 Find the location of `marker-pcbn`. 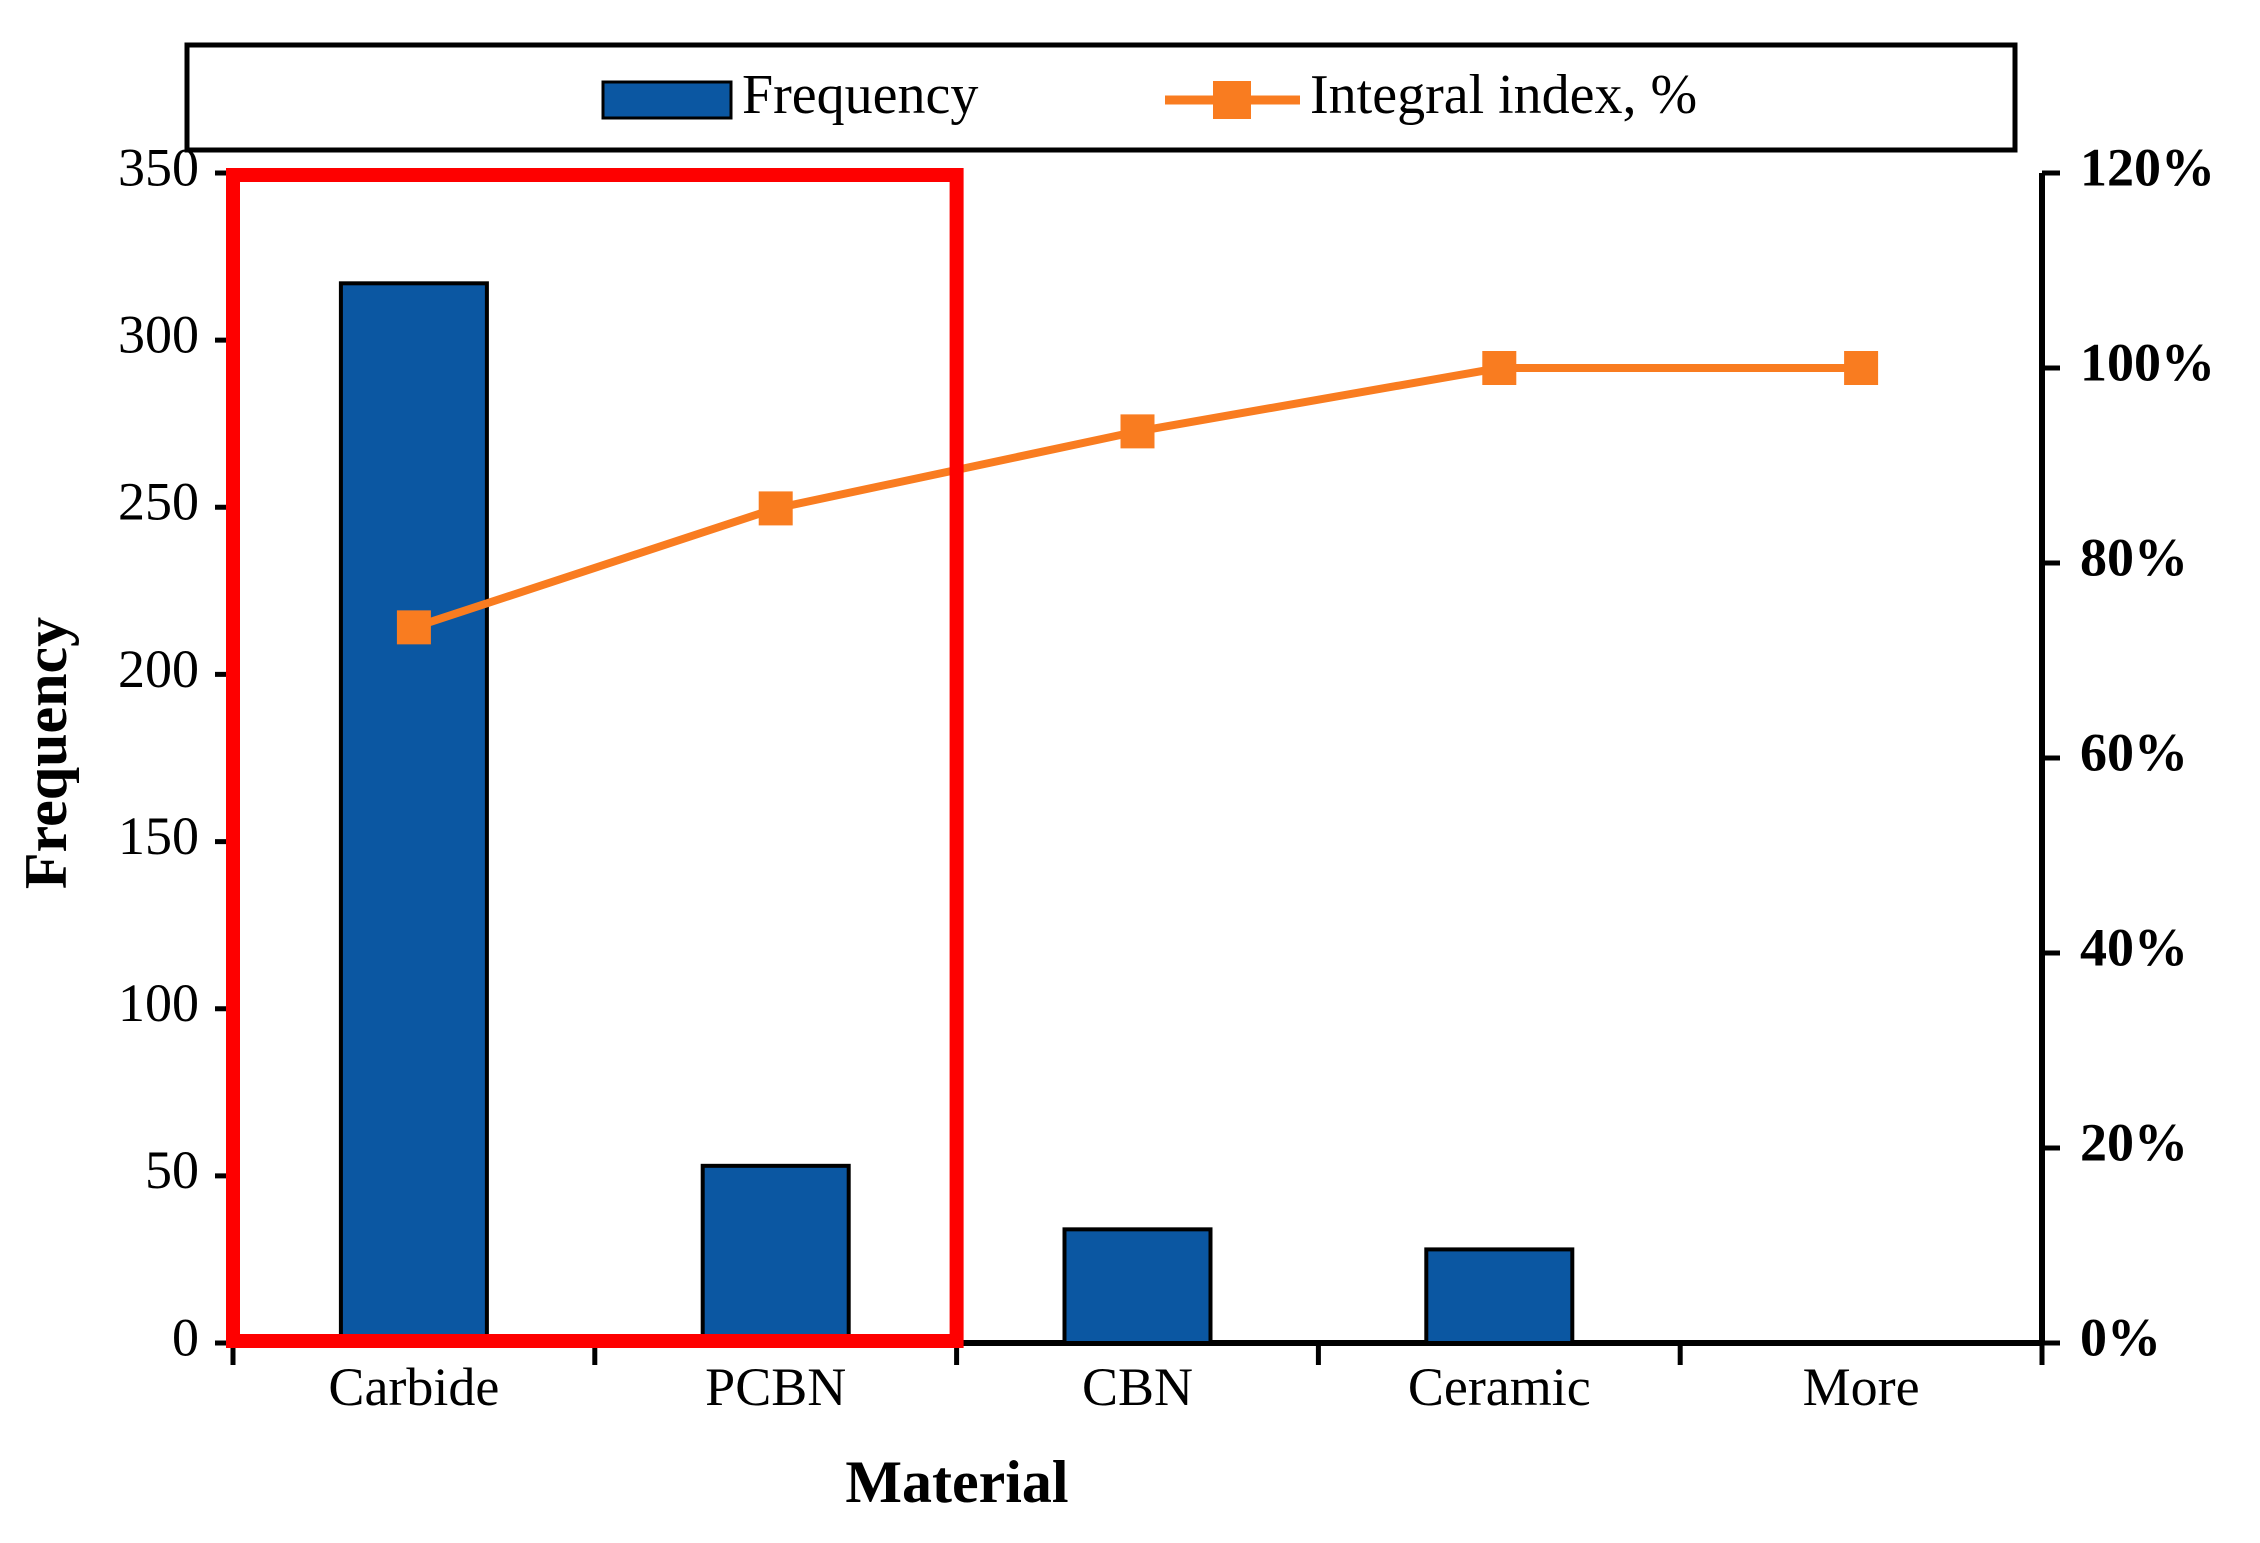

marker-pcbn is located at coordinates (775, 508).